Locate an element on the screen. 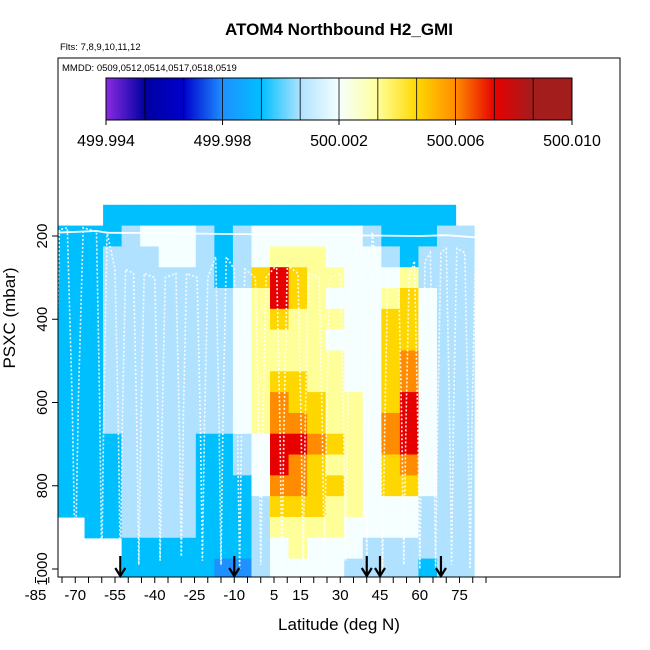  x-tick-label: -55 is located at coordinates (115, 595).